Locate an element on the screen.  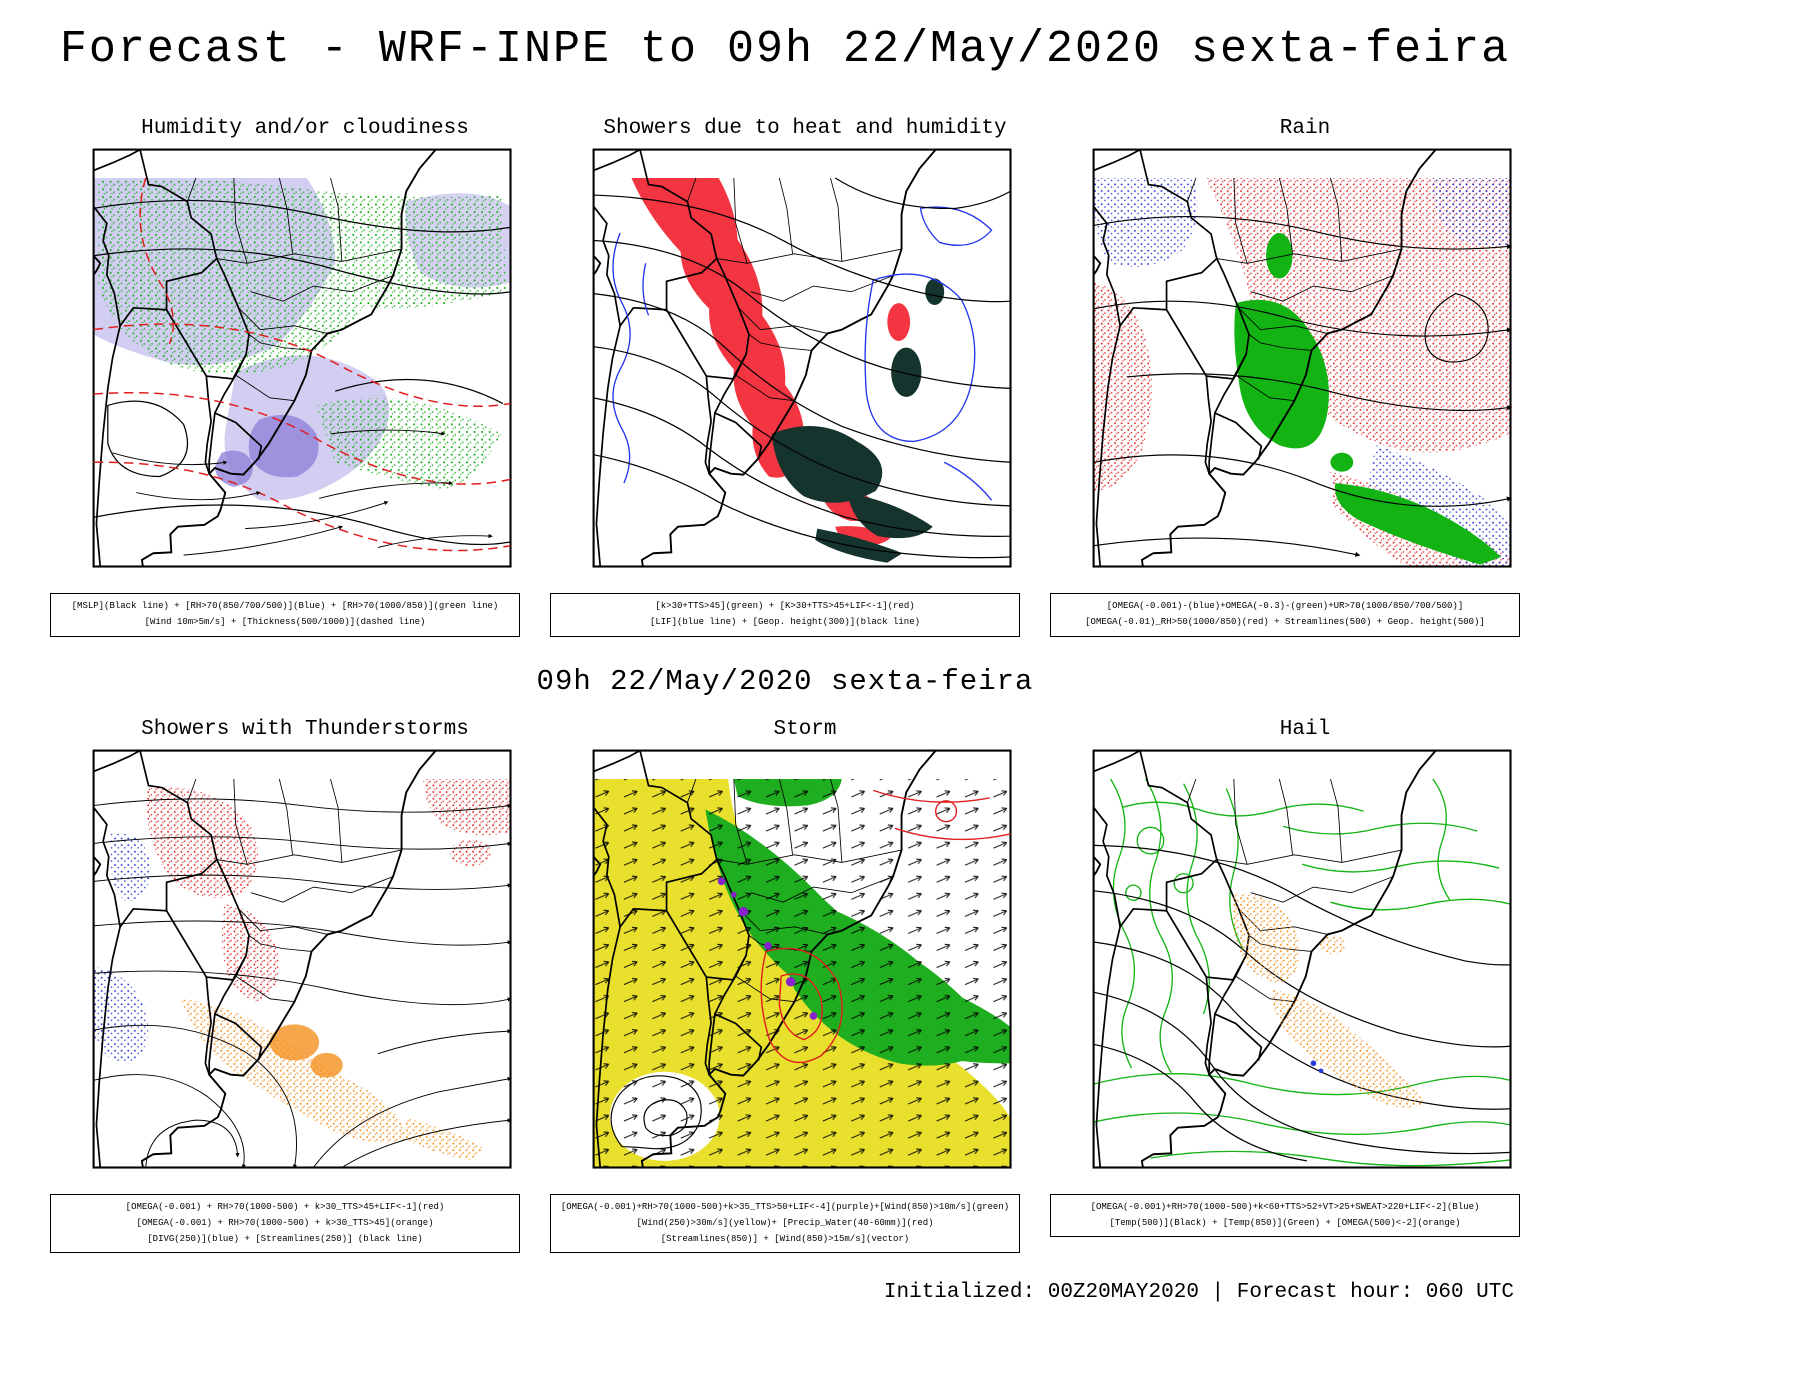
datetime-line: 09h 22/May/2020 sexta-feira is located at coordinates (785, 681).